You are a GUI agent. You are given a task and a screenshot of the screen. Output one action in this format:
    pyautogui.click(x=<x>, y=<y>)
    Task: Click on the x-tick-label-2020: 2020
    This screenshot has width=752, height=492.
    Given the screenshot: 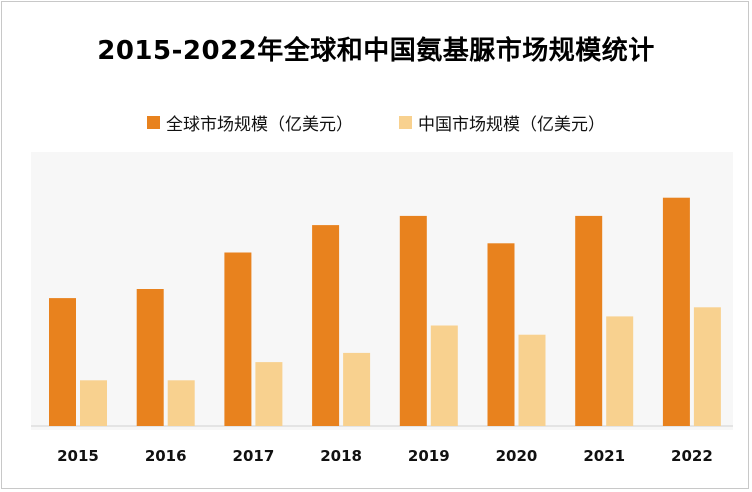 What is the action you would take?
    pyautogui.click(x=517, y=456)
    